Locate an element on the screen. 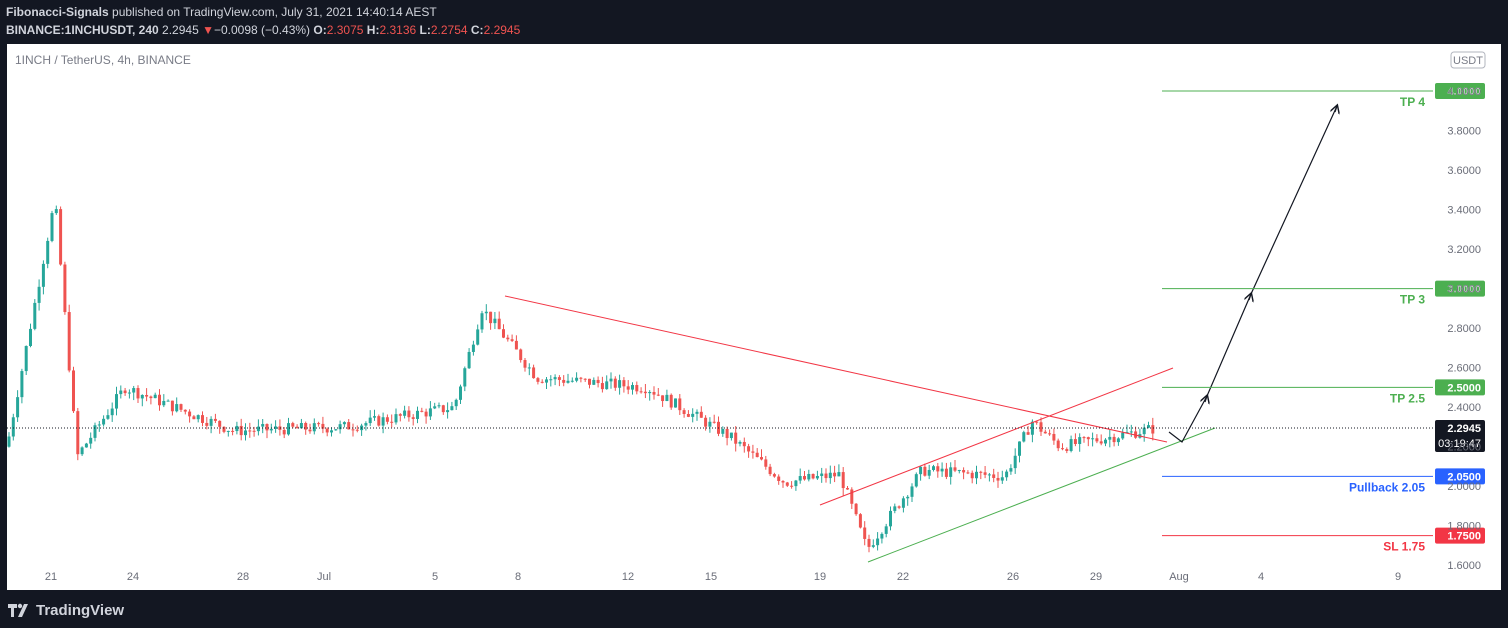  y-tick-label: 2.8000 is located at coordinates (1464, 329).